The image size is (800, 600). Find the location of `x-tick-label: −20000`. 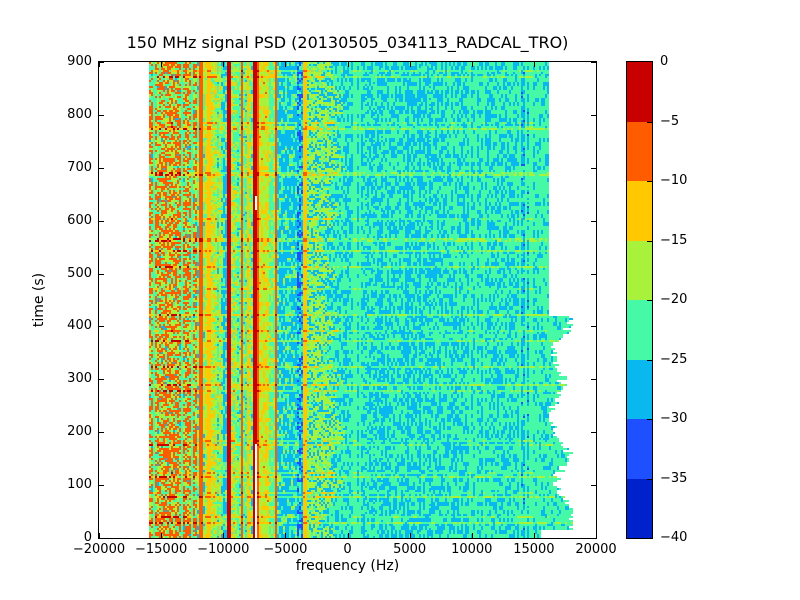

x-tick-label: −20000 is located at coordinates (99, 549).